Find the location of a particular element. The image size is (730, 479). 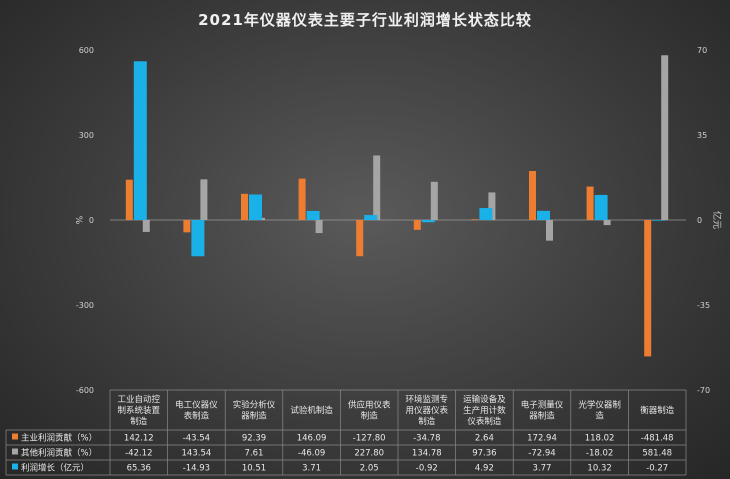

table-value-cell: 172.94 is located at coordinates (542, 439).